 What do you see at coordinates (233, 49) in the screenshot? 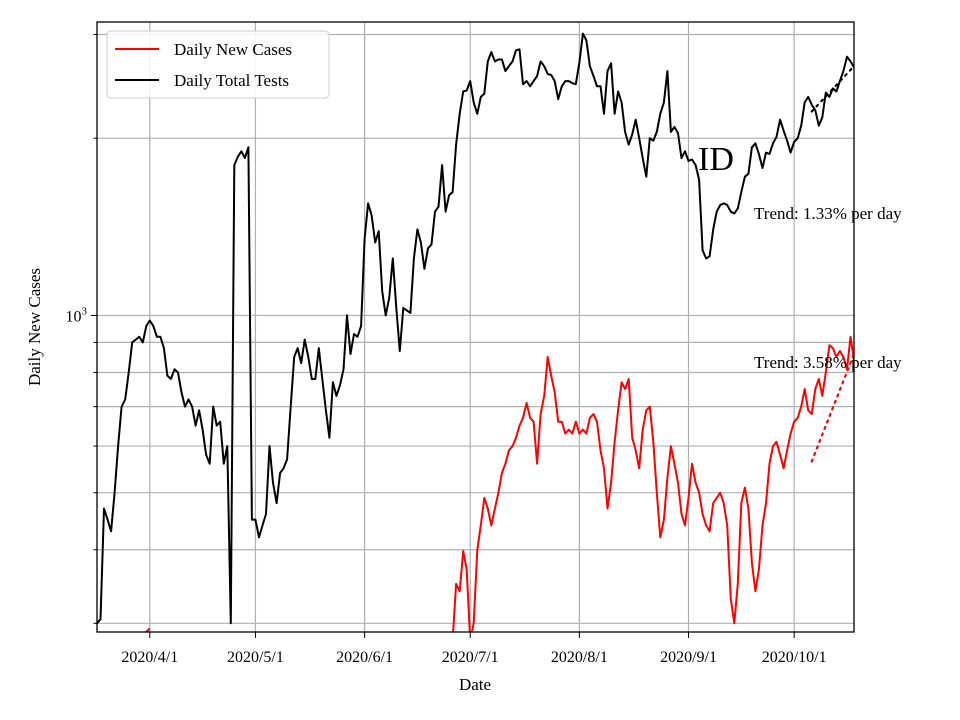
I see `legend-label-daily-new-cases: Daily New Cases` at bounding box center [233, 49].